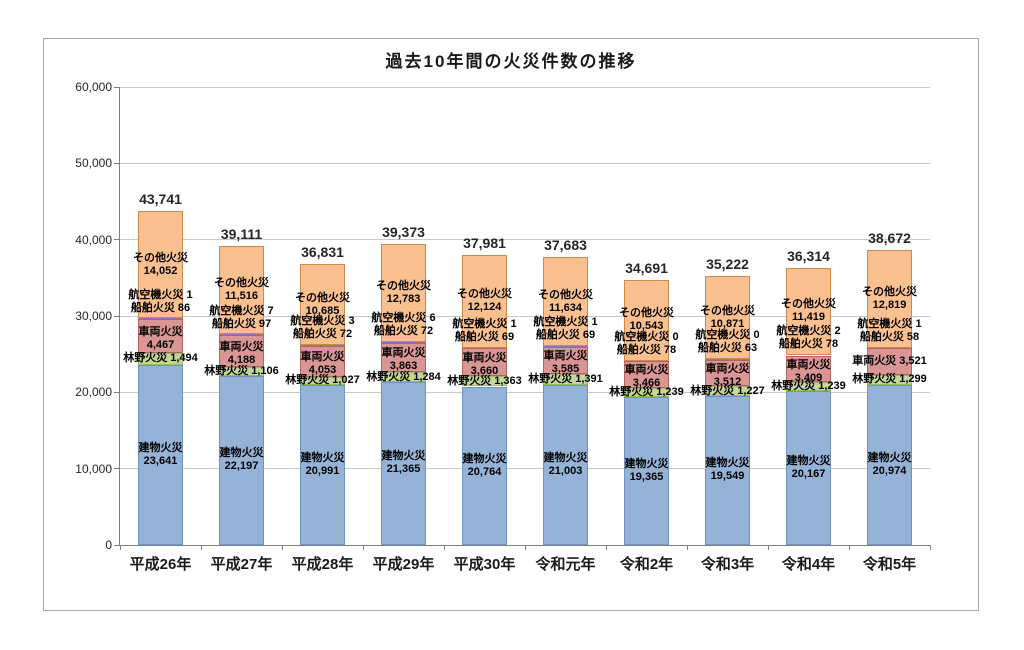  Describe the element at coordinates (93, 468) in the screenshot. I see `y-axis-label: 10,000` at that location.